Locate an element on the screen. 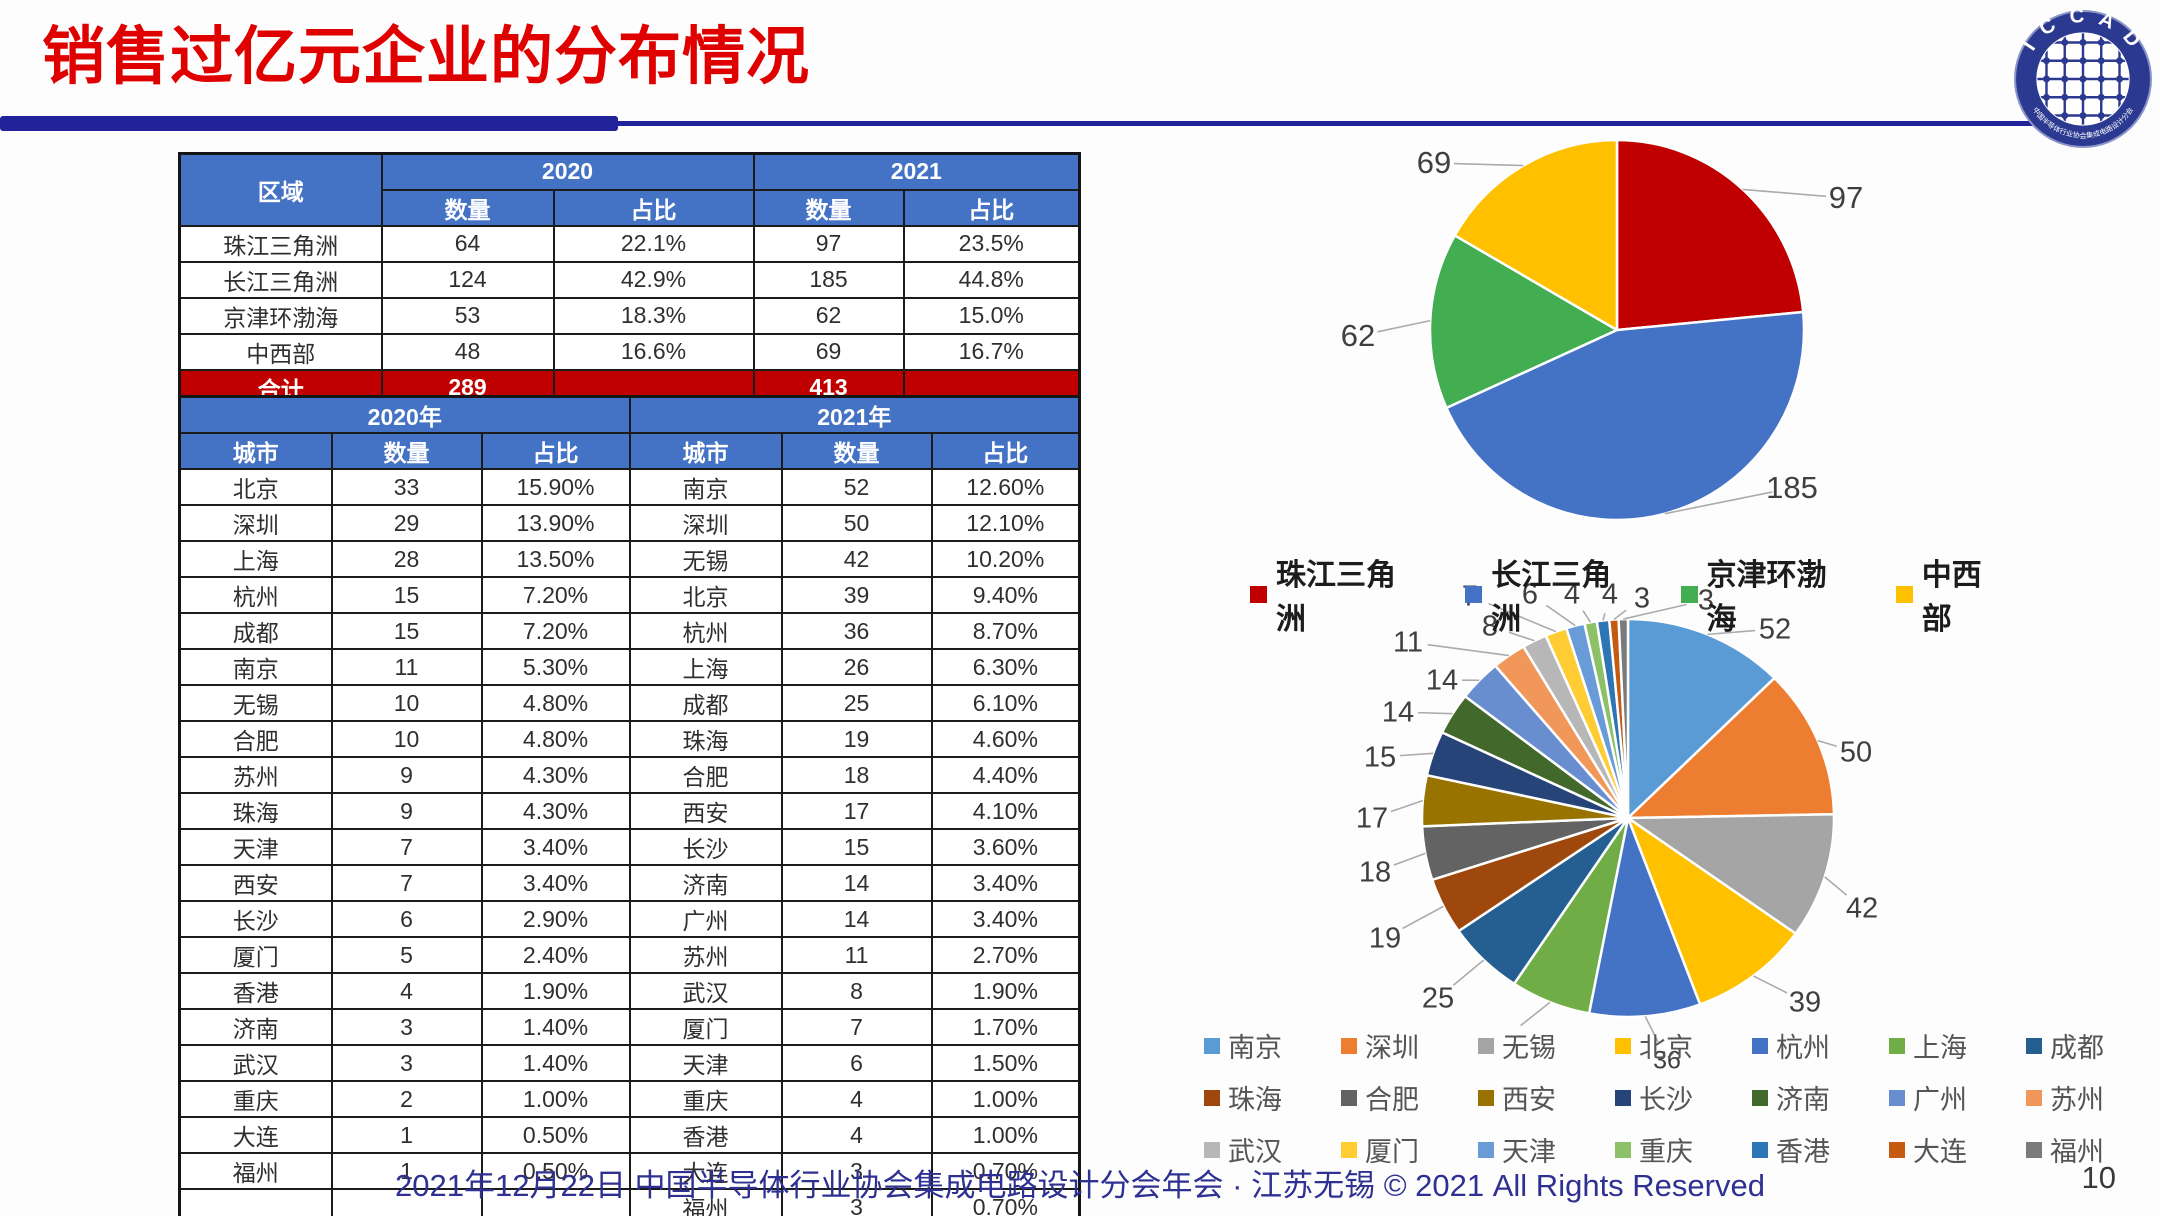 The width and height of the screenshot is (2160, 1216). col-header-2021: 2021年 is located at coordinates (854, 414).